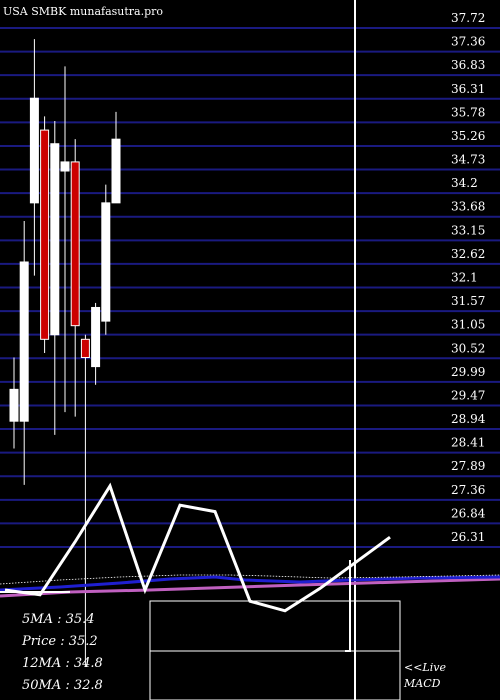 The image size is (500, 700). I want to click on y-tick-label: 34.2, so click(464, 183).